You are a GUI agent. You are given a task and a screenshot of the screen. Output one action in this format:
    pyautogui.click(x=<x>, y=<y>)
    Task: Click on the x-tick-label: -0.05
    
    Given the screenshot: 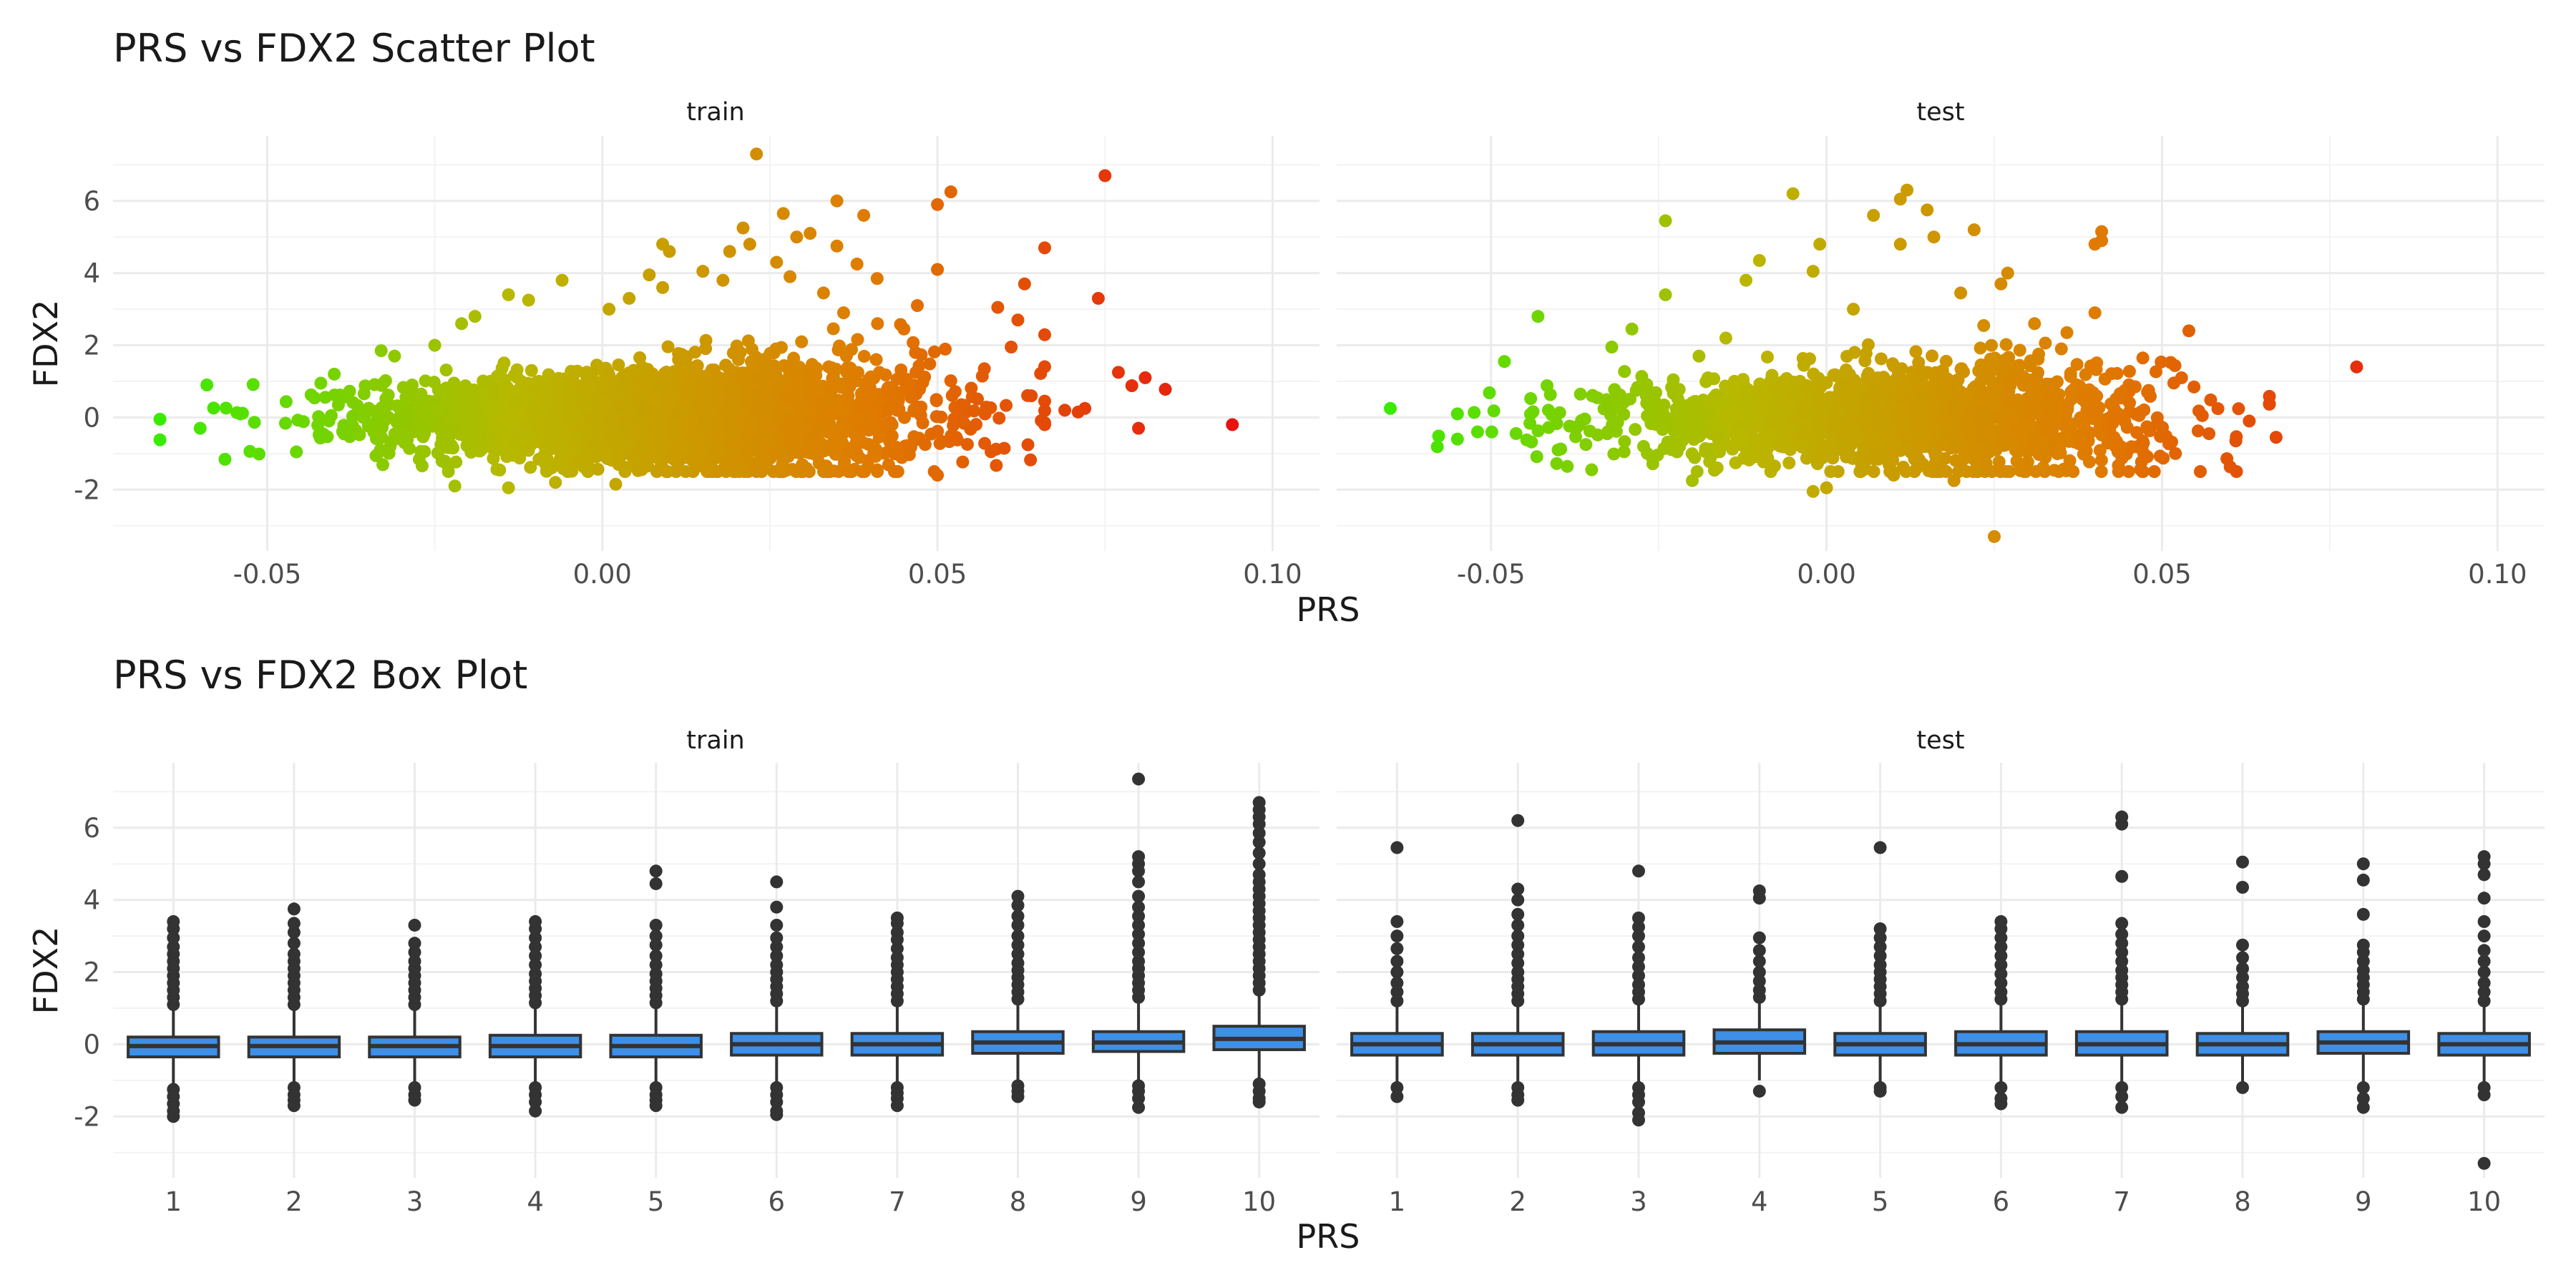 What is the action you would take?
    pyautogui.click(x=267, y=574)
    